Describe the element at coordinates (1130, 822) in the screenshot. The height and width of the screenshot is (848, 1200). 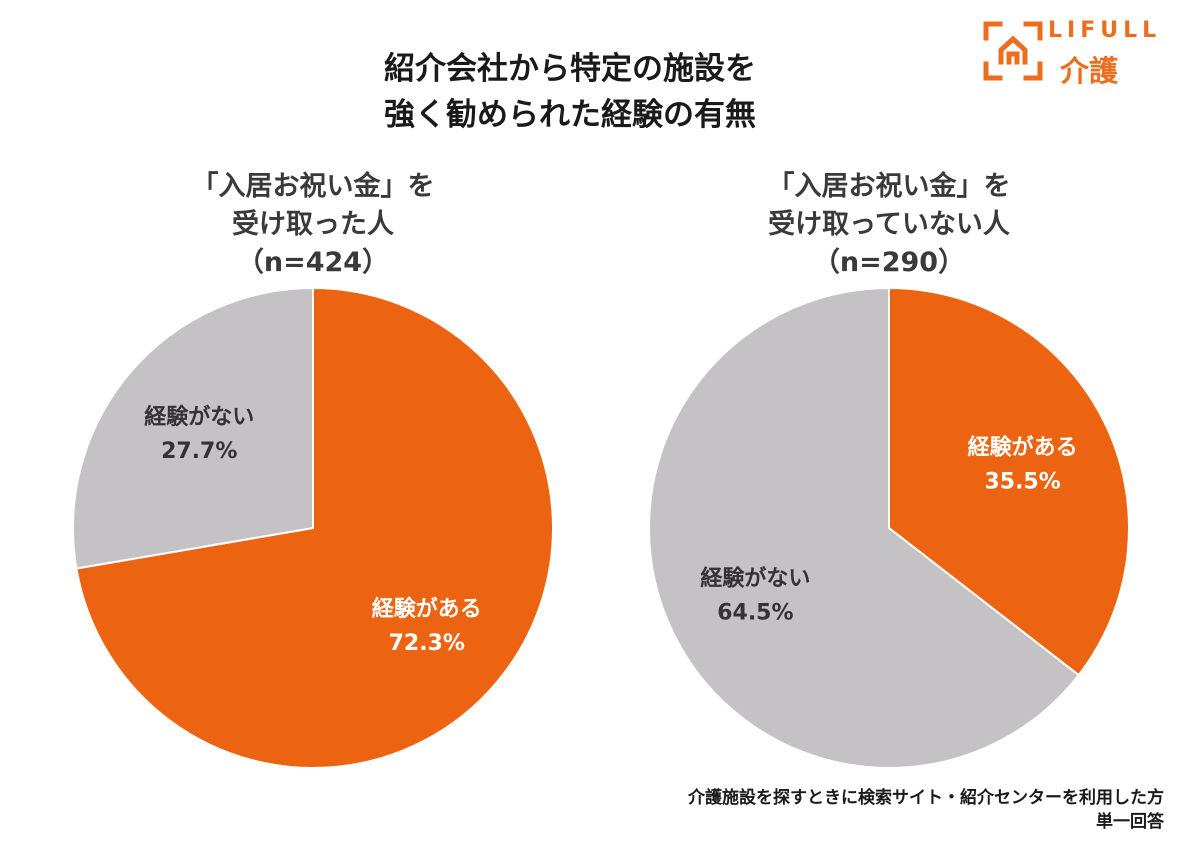
I see `footnote-answer-type: 単一回答` at that location.